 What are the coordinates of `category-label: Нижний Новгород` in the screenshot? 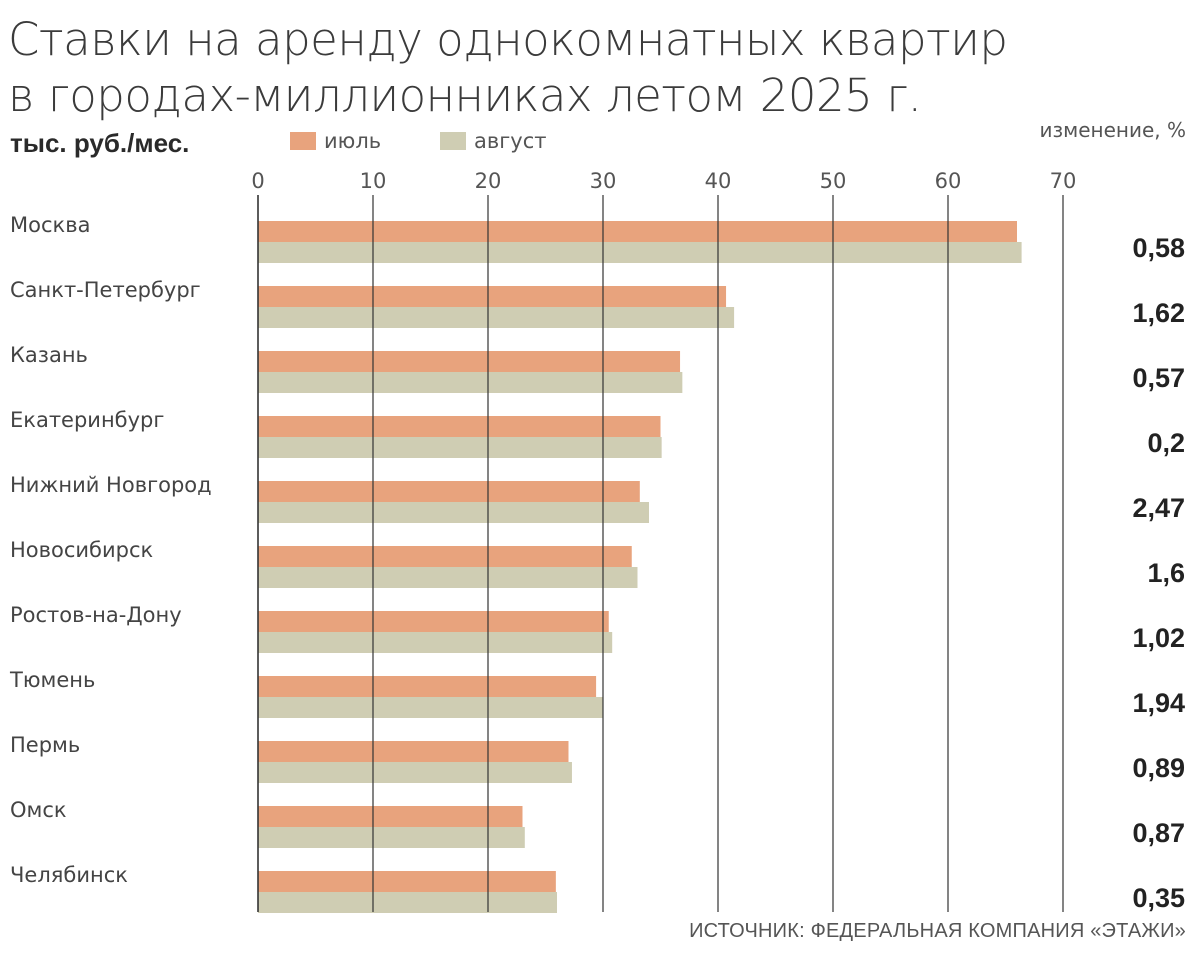 It's located at (111, 485).